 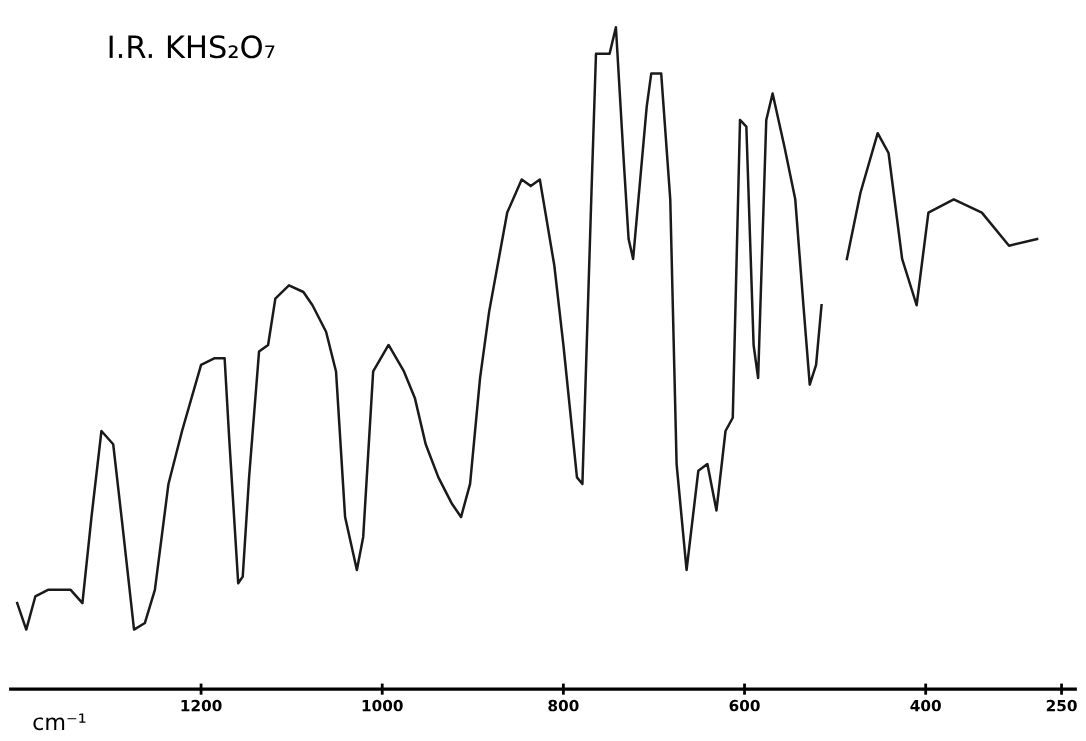 I want to click on x-tick-label: 800, so click(x=563, y=705).